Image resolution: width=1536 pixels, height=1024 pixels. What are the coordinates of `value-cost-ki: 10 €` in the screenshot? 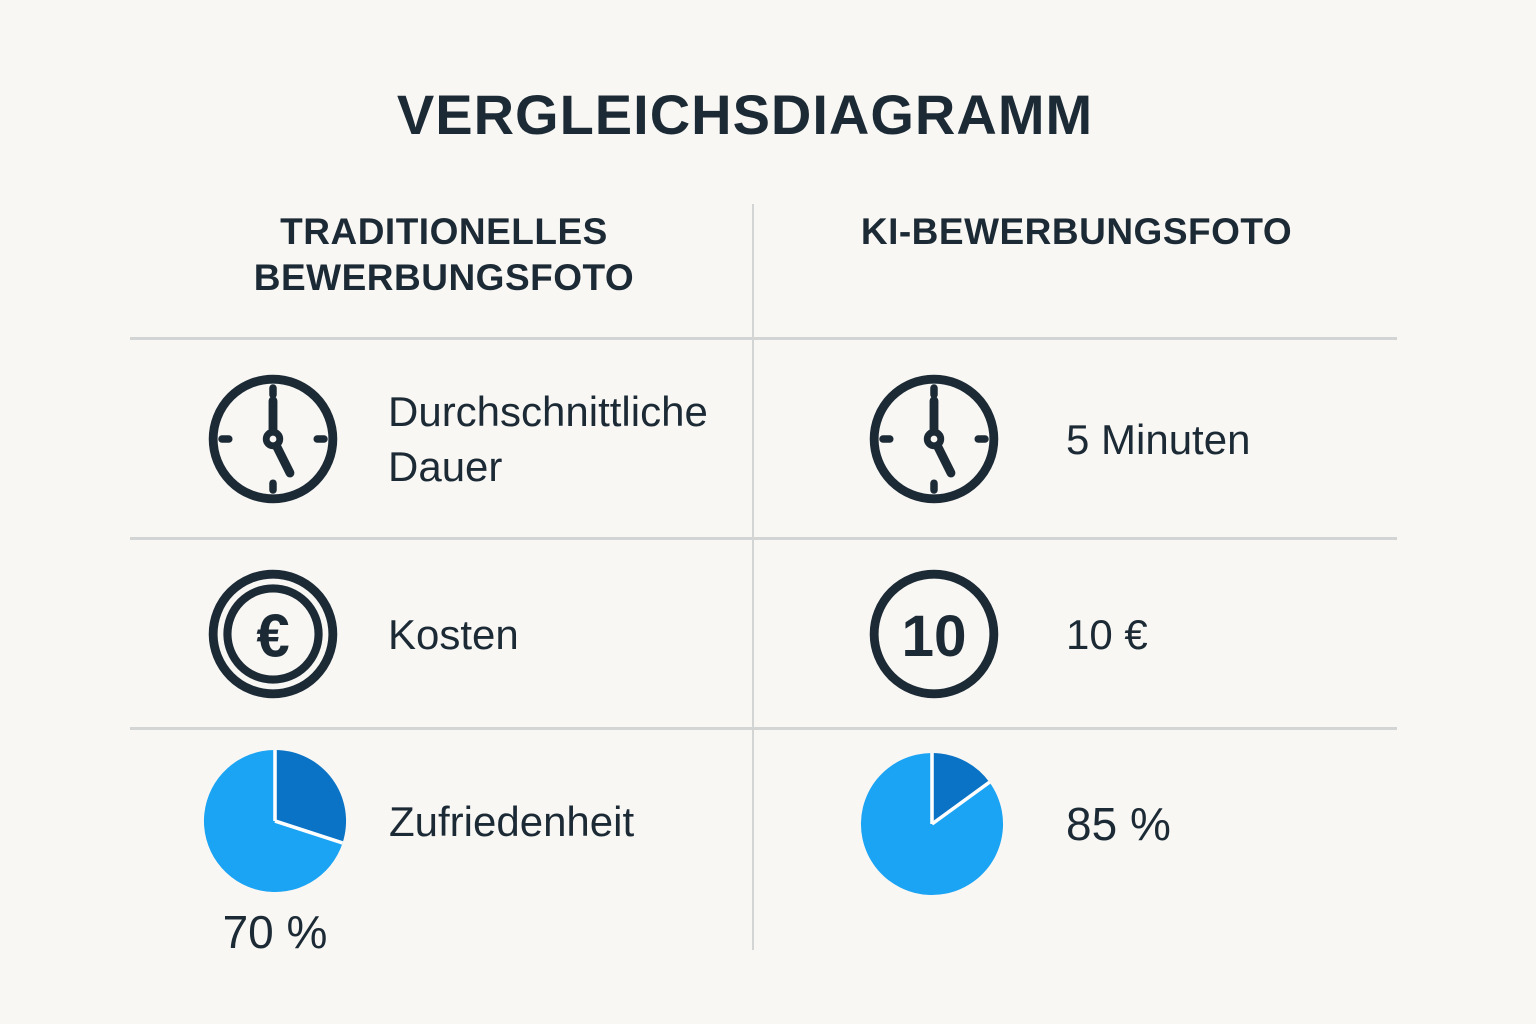 It's located at (1107, 634).